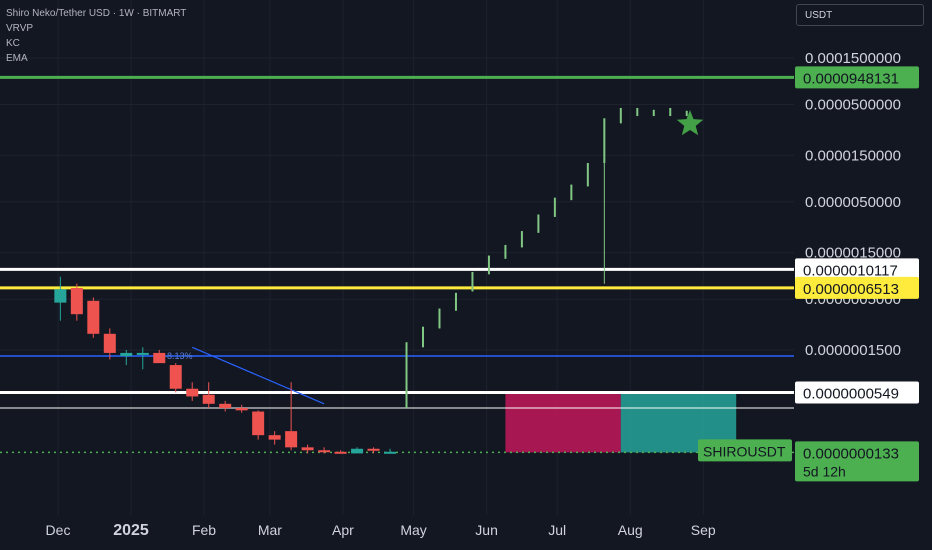  What do you see at coordinates (17, 58) in the screenshot?
I see `indicator-ema: EMA` at bounding box center [17, 58].